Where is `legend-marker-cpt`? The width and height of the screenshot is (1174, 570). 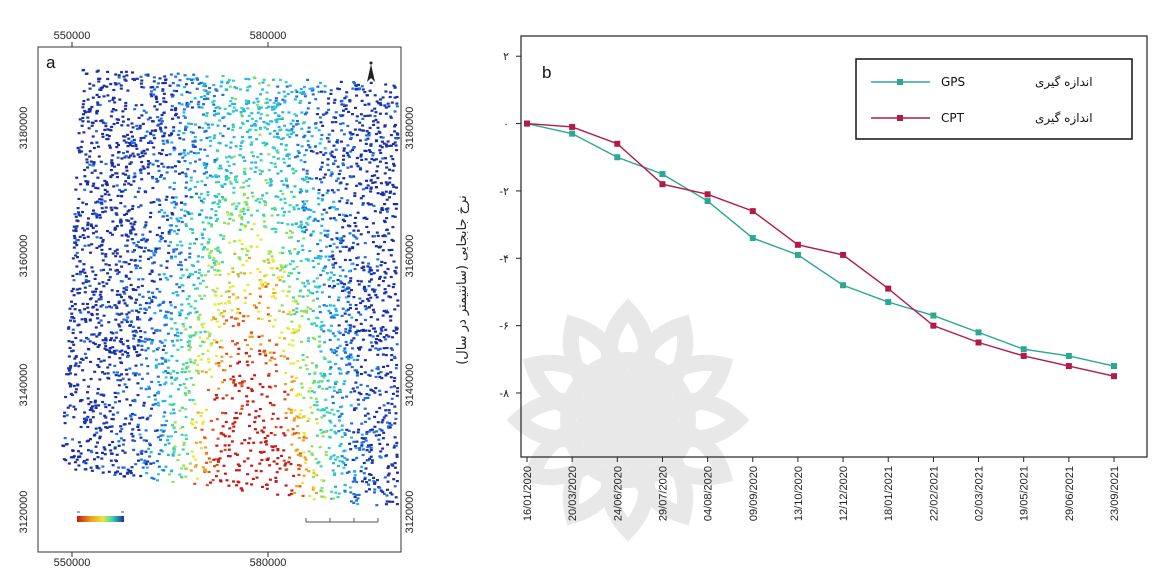 legend-marker-cpt is located at coordinates (900, 118).